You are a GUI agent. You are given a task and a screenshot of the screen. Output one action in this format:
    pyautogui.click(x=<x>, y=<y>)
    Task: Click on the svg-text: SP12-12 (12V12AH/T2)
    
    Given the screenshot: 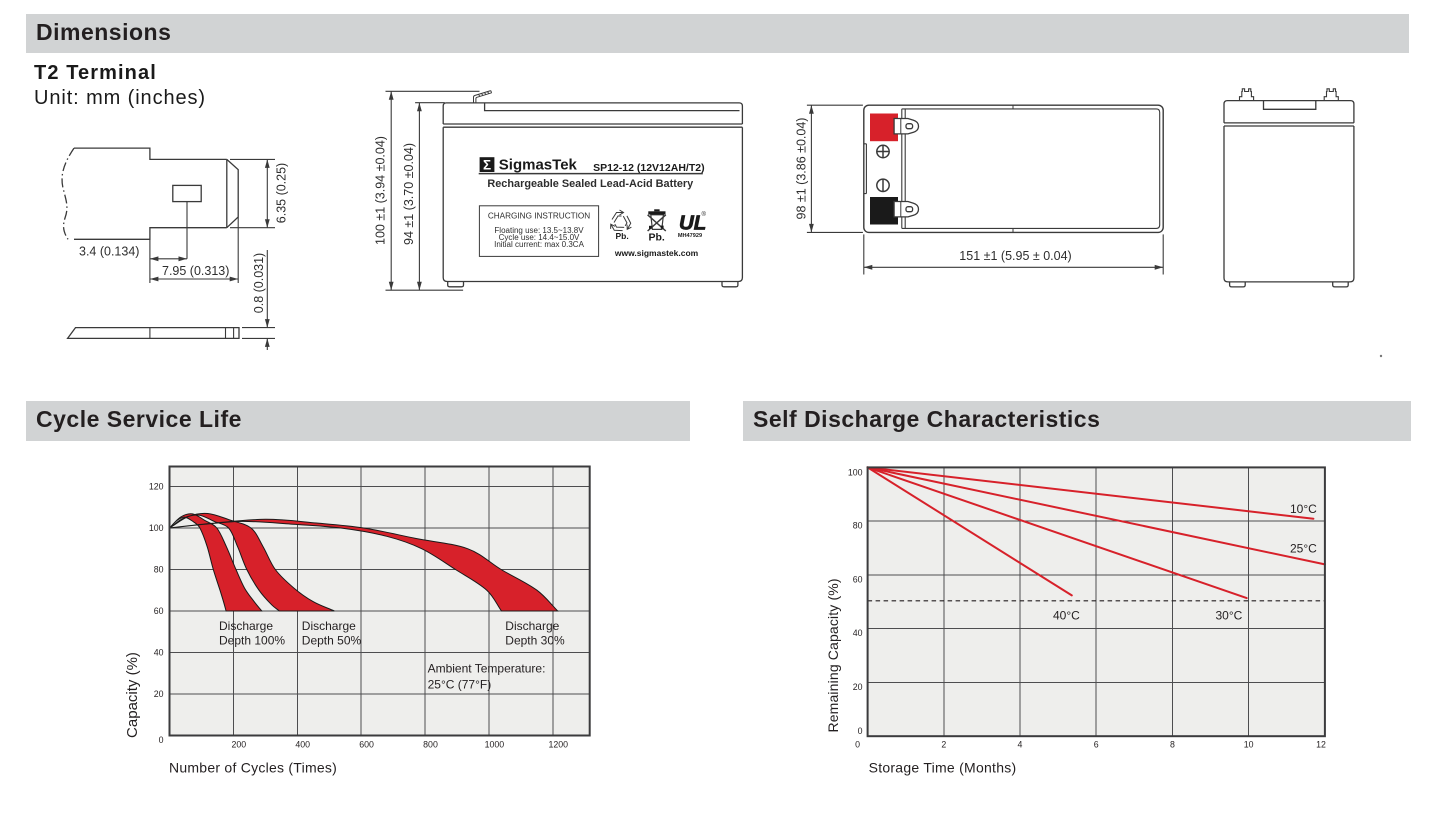 What is the action you would take?
    pyautogui.click(x=648, y=168)
    